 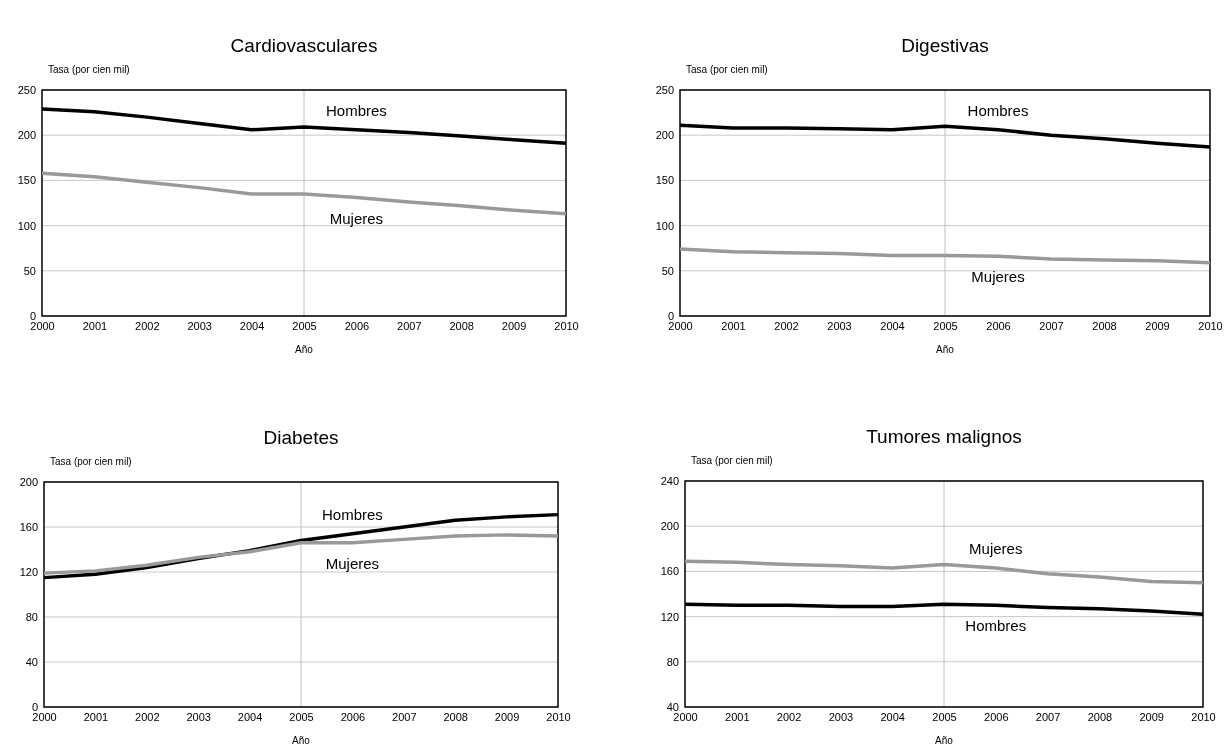 What do you see at coordinates (304, 45) in the screenshot?
I see `chart-title: Cardiovasculares` at bounding box center [304, 45].